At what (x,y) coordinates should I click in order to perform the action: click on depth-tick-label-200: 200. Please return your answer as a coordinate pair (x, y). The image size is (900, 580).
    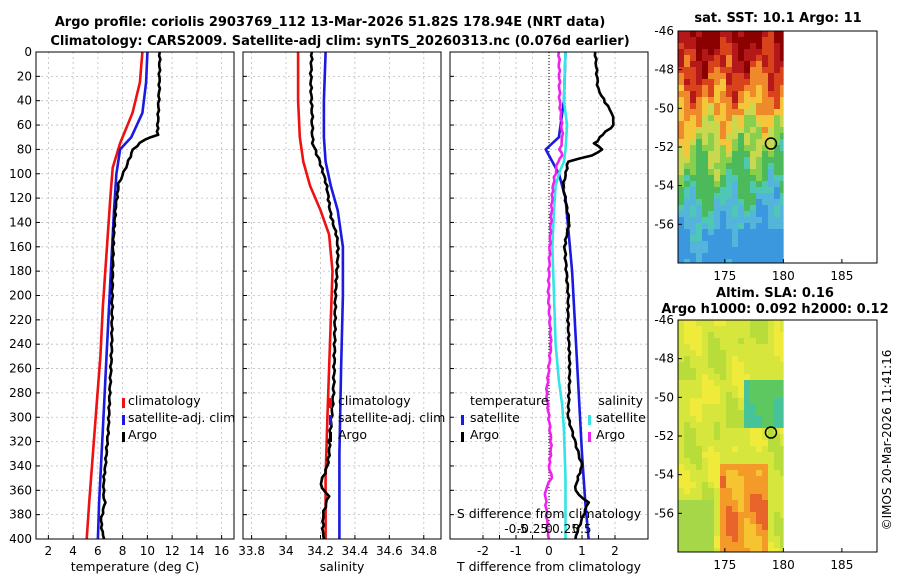
    Looking at the image, I should click on (20, 296).